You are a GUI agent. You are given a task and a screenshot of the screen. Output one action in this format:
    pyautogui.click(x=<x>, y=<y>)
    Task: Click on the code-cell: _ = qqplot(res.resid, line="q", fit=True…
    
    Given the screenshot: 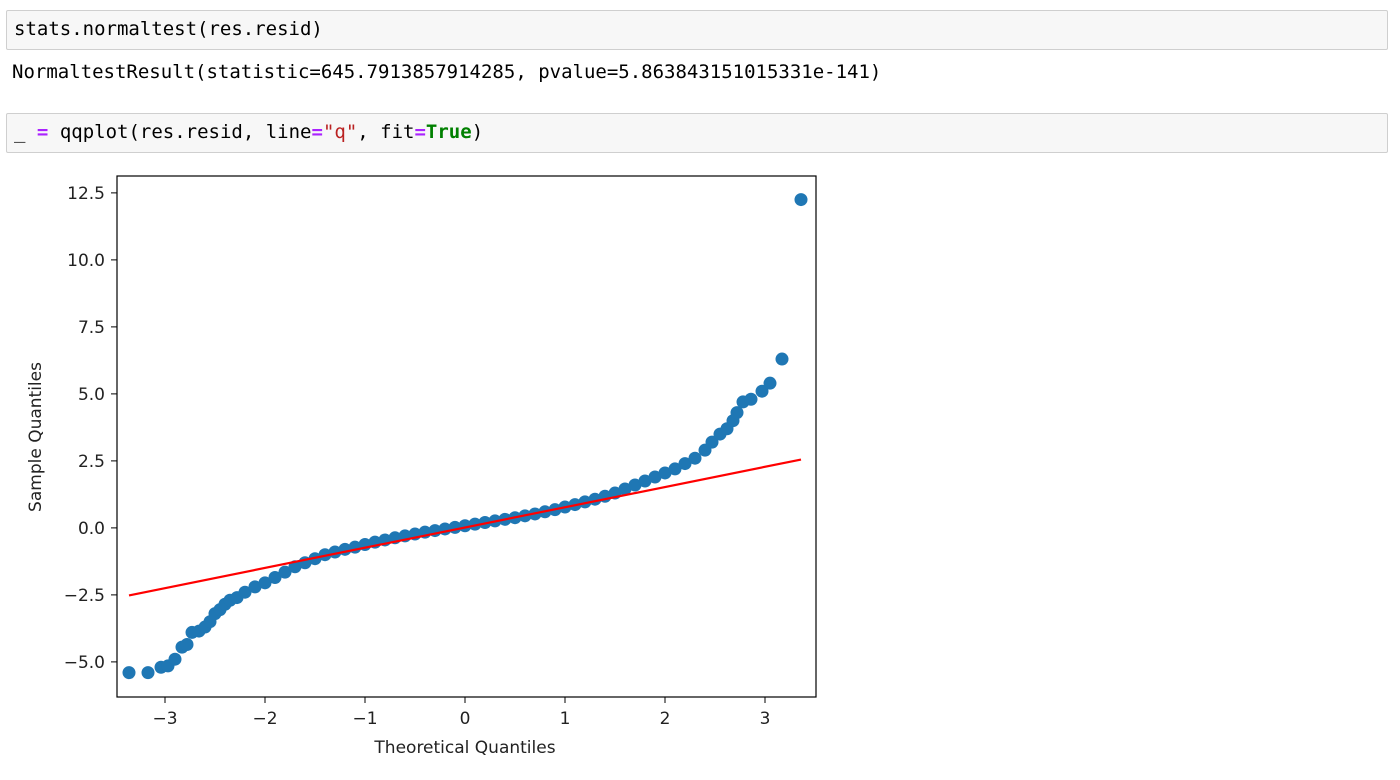 What is the action you would take?
    pyautogui.click(x=697, y=133)
    